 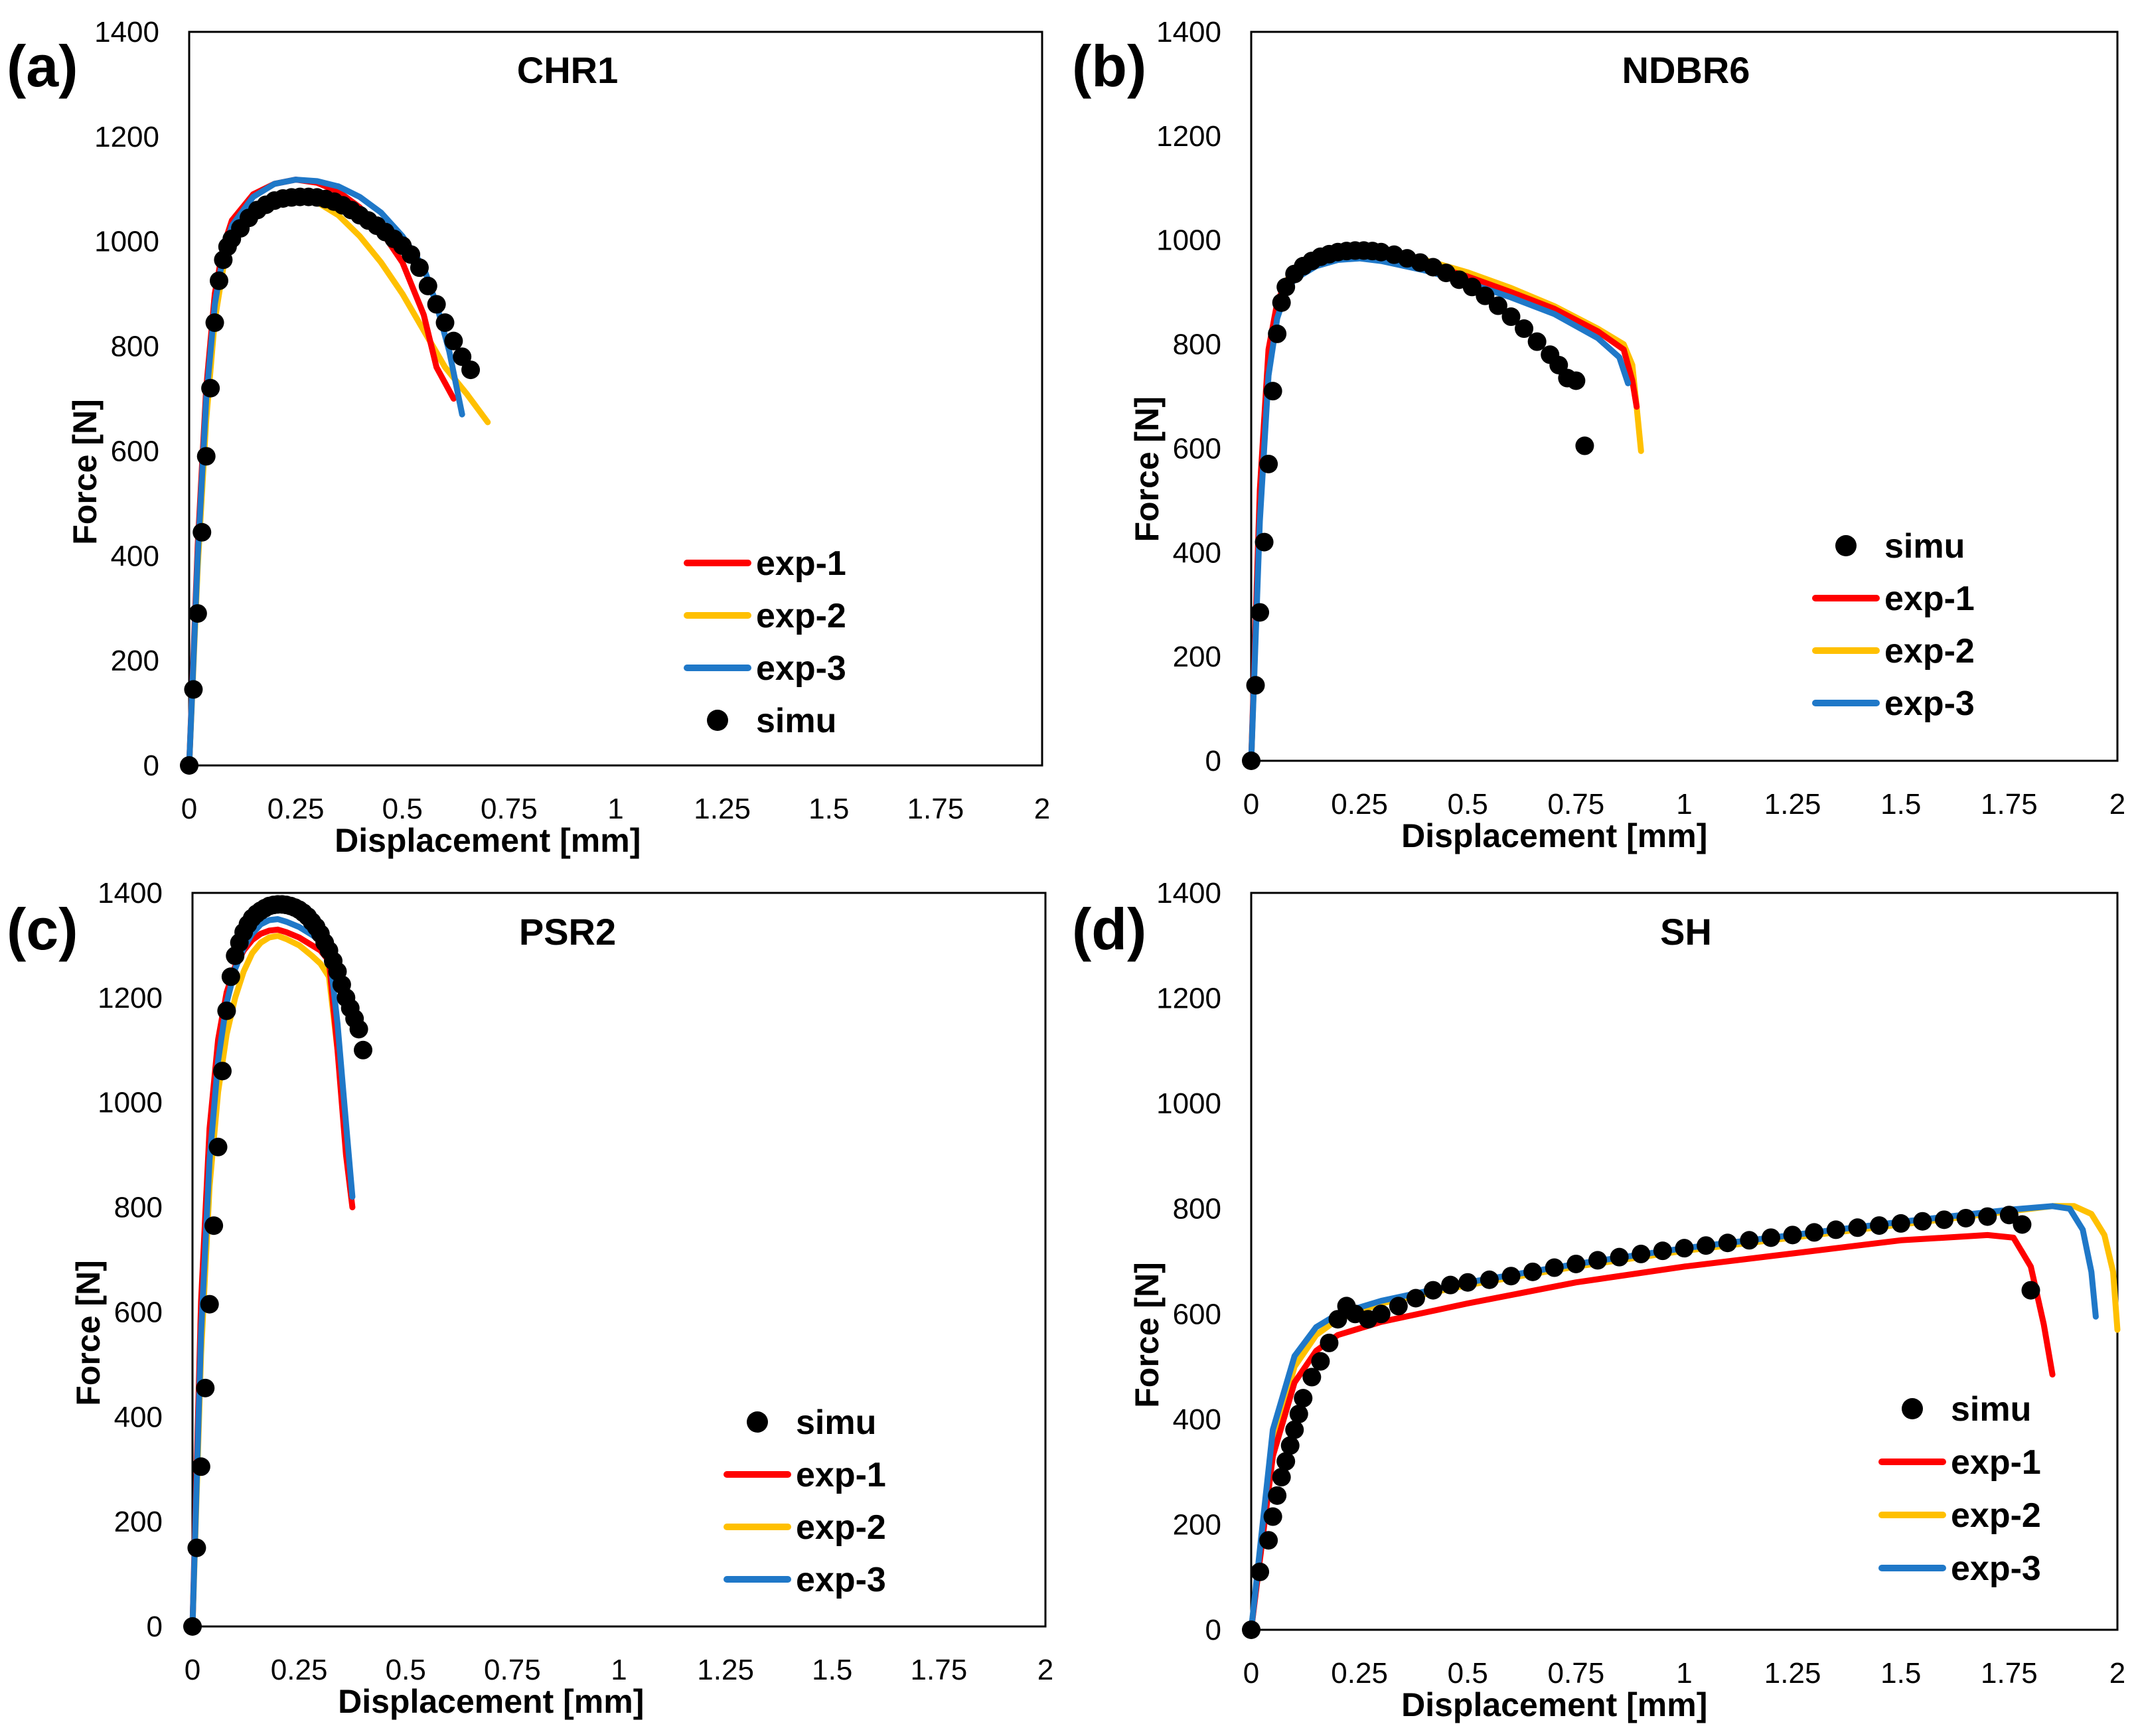 I want to click on y-tick-label: 200, so click(x=1197, y=1525).